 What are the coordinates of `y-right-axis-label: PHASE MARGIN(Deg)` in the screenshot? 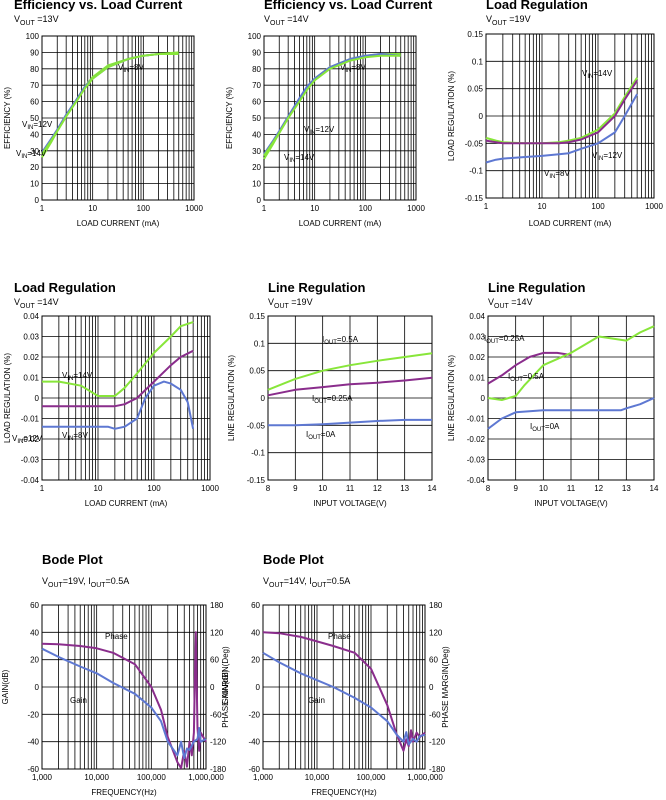 It's located at (445, 687).